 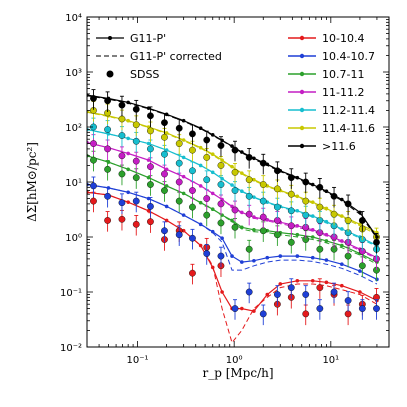 What do you see at coordinates (343, 74) in the screenshot?
I see `legend-series-label: 10.7-11` at bounding box center [343, 74].